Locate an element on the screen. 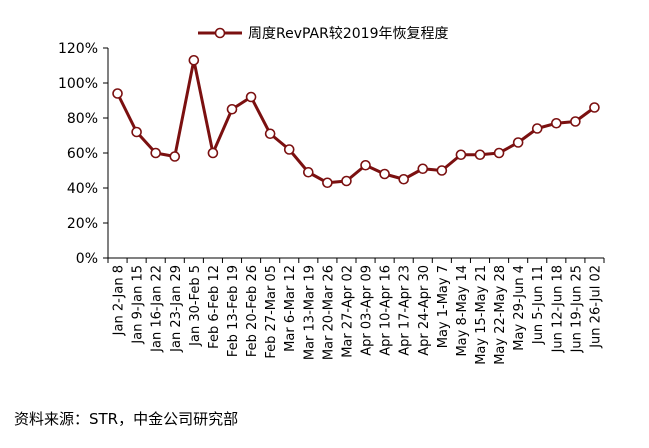 The image size is (649, 448). x-tick-label: Jun 19-Jun 25 is located at coordinates (576, 309).